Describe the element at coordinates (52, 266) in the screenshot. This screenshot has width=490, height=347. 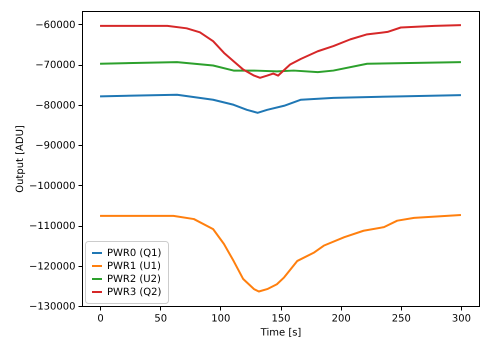
I see `y-tick-label: −120000` at that location.